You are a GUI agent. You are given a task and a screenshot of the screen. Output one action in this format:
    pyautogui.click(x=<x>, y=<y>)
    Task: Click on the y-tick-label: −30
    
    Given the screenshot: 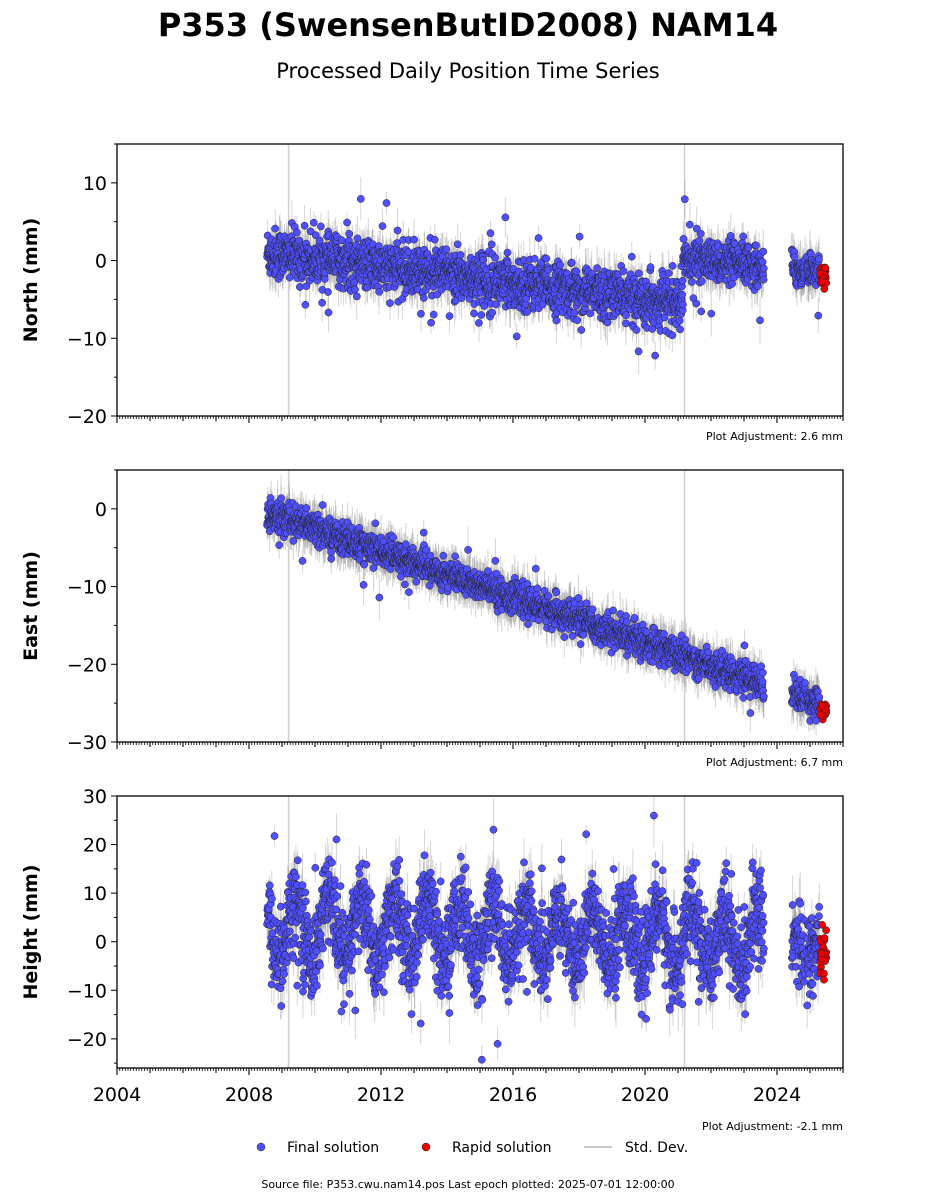 What is the action you would take?
    pyautogui.click(x=87, y=743)
    